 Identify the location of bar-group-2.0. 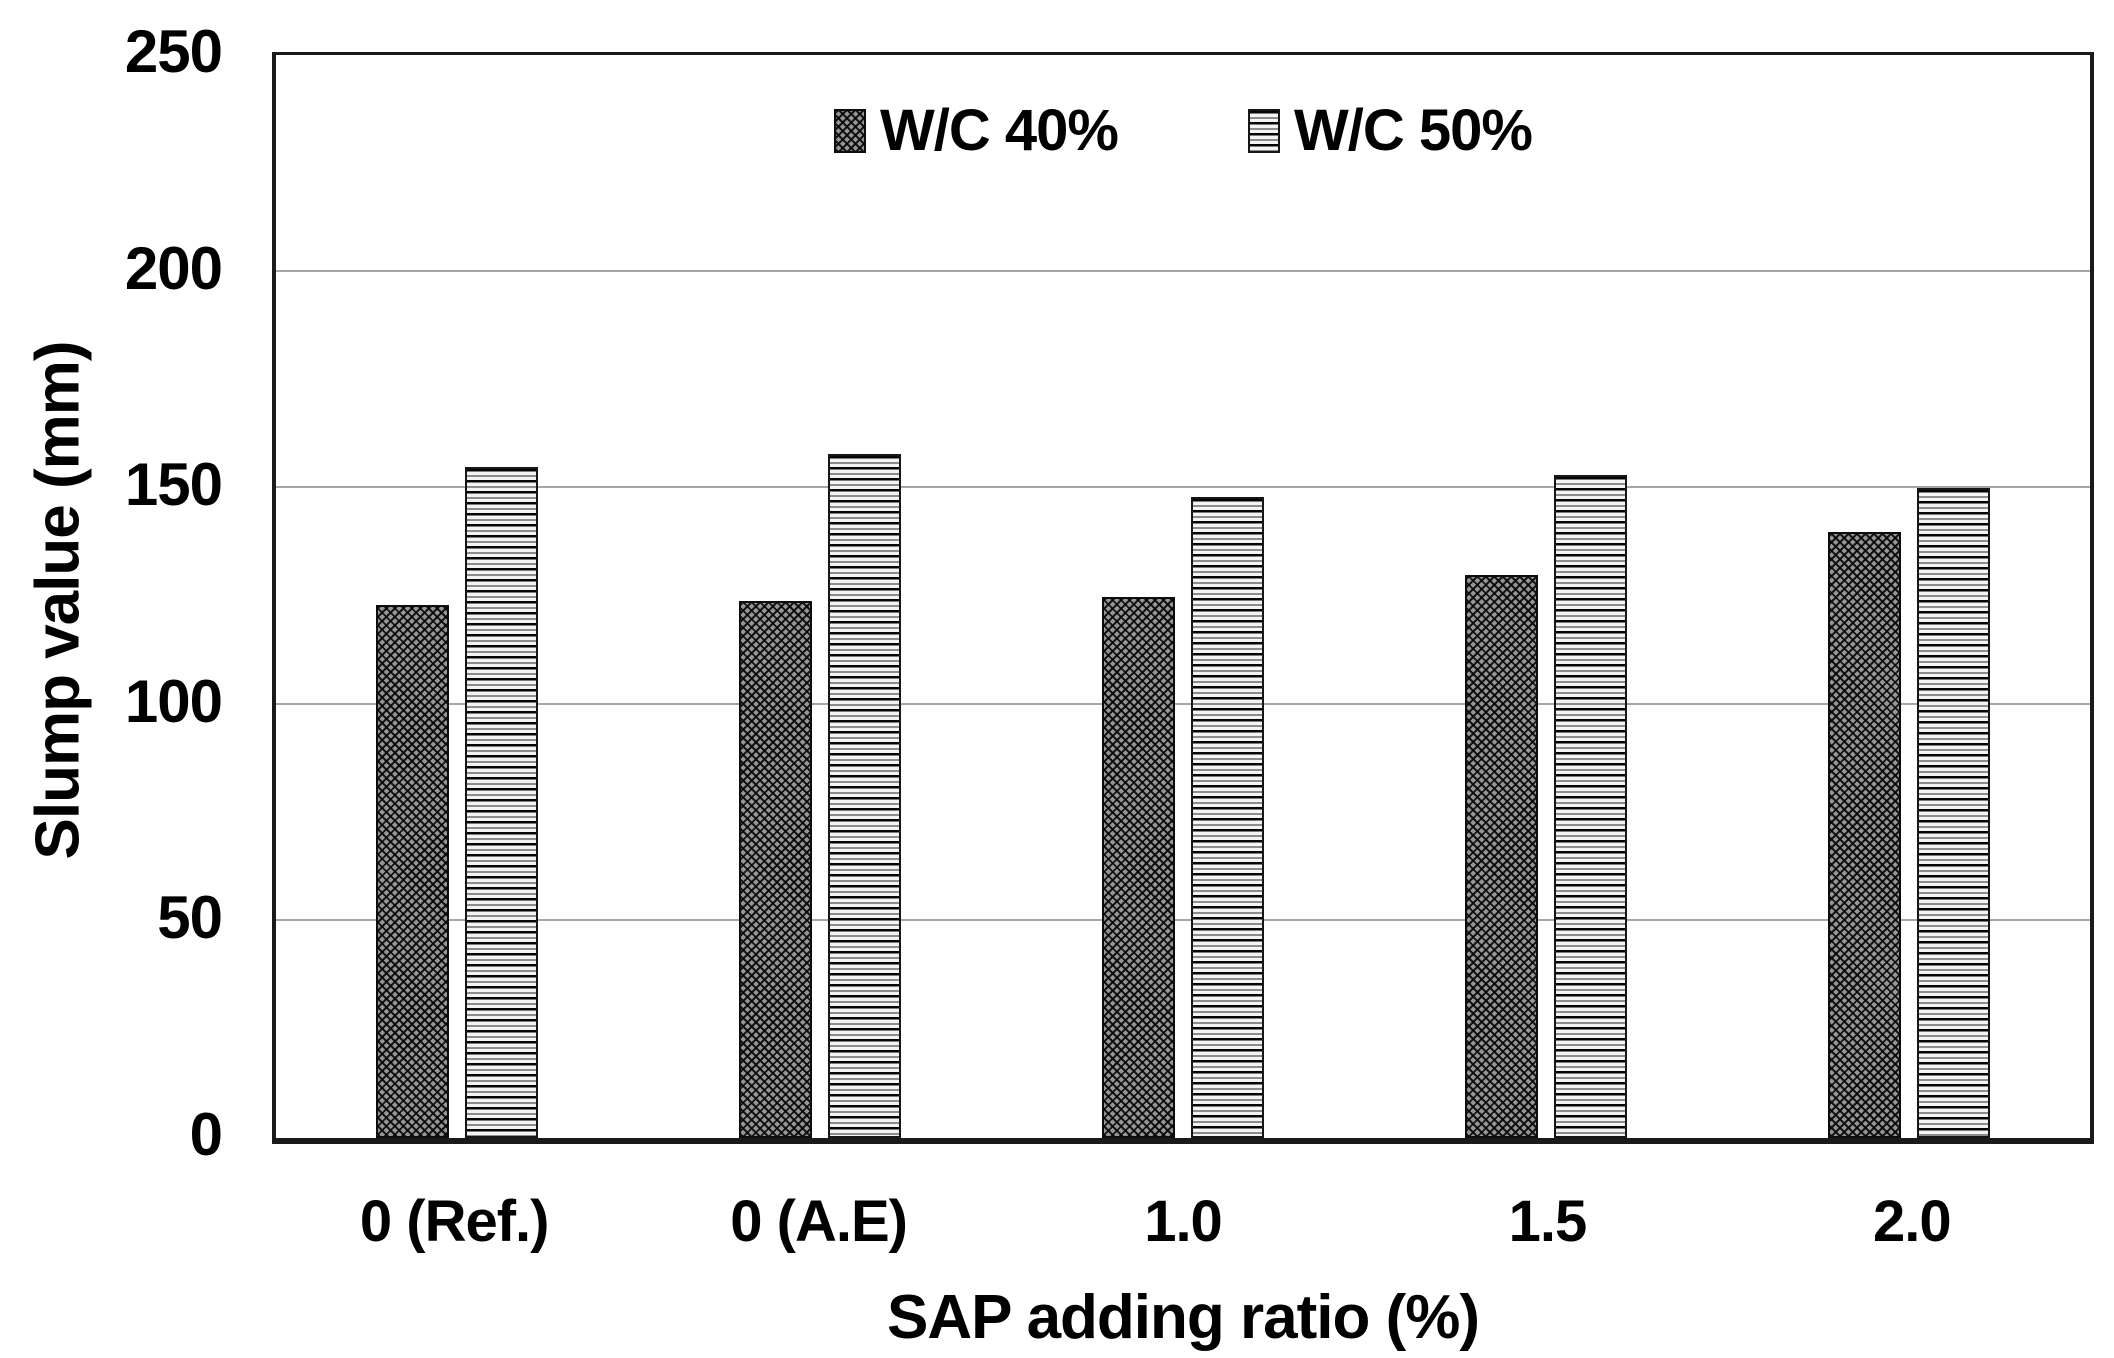
(1908, 596).